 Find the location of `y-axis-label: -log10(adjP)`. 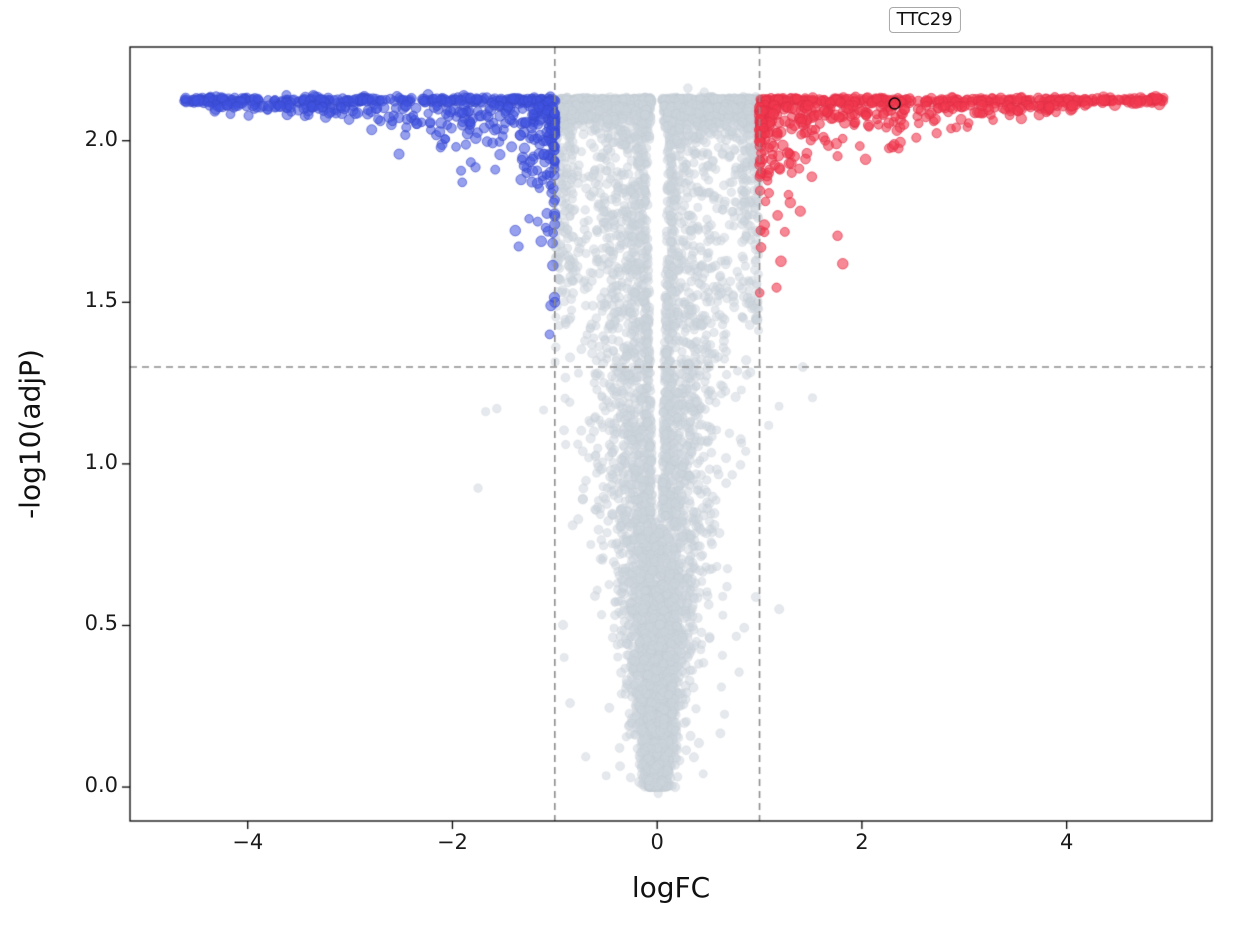

y-axis-label: -log10(adjP) is located at coordinates (30, 434).